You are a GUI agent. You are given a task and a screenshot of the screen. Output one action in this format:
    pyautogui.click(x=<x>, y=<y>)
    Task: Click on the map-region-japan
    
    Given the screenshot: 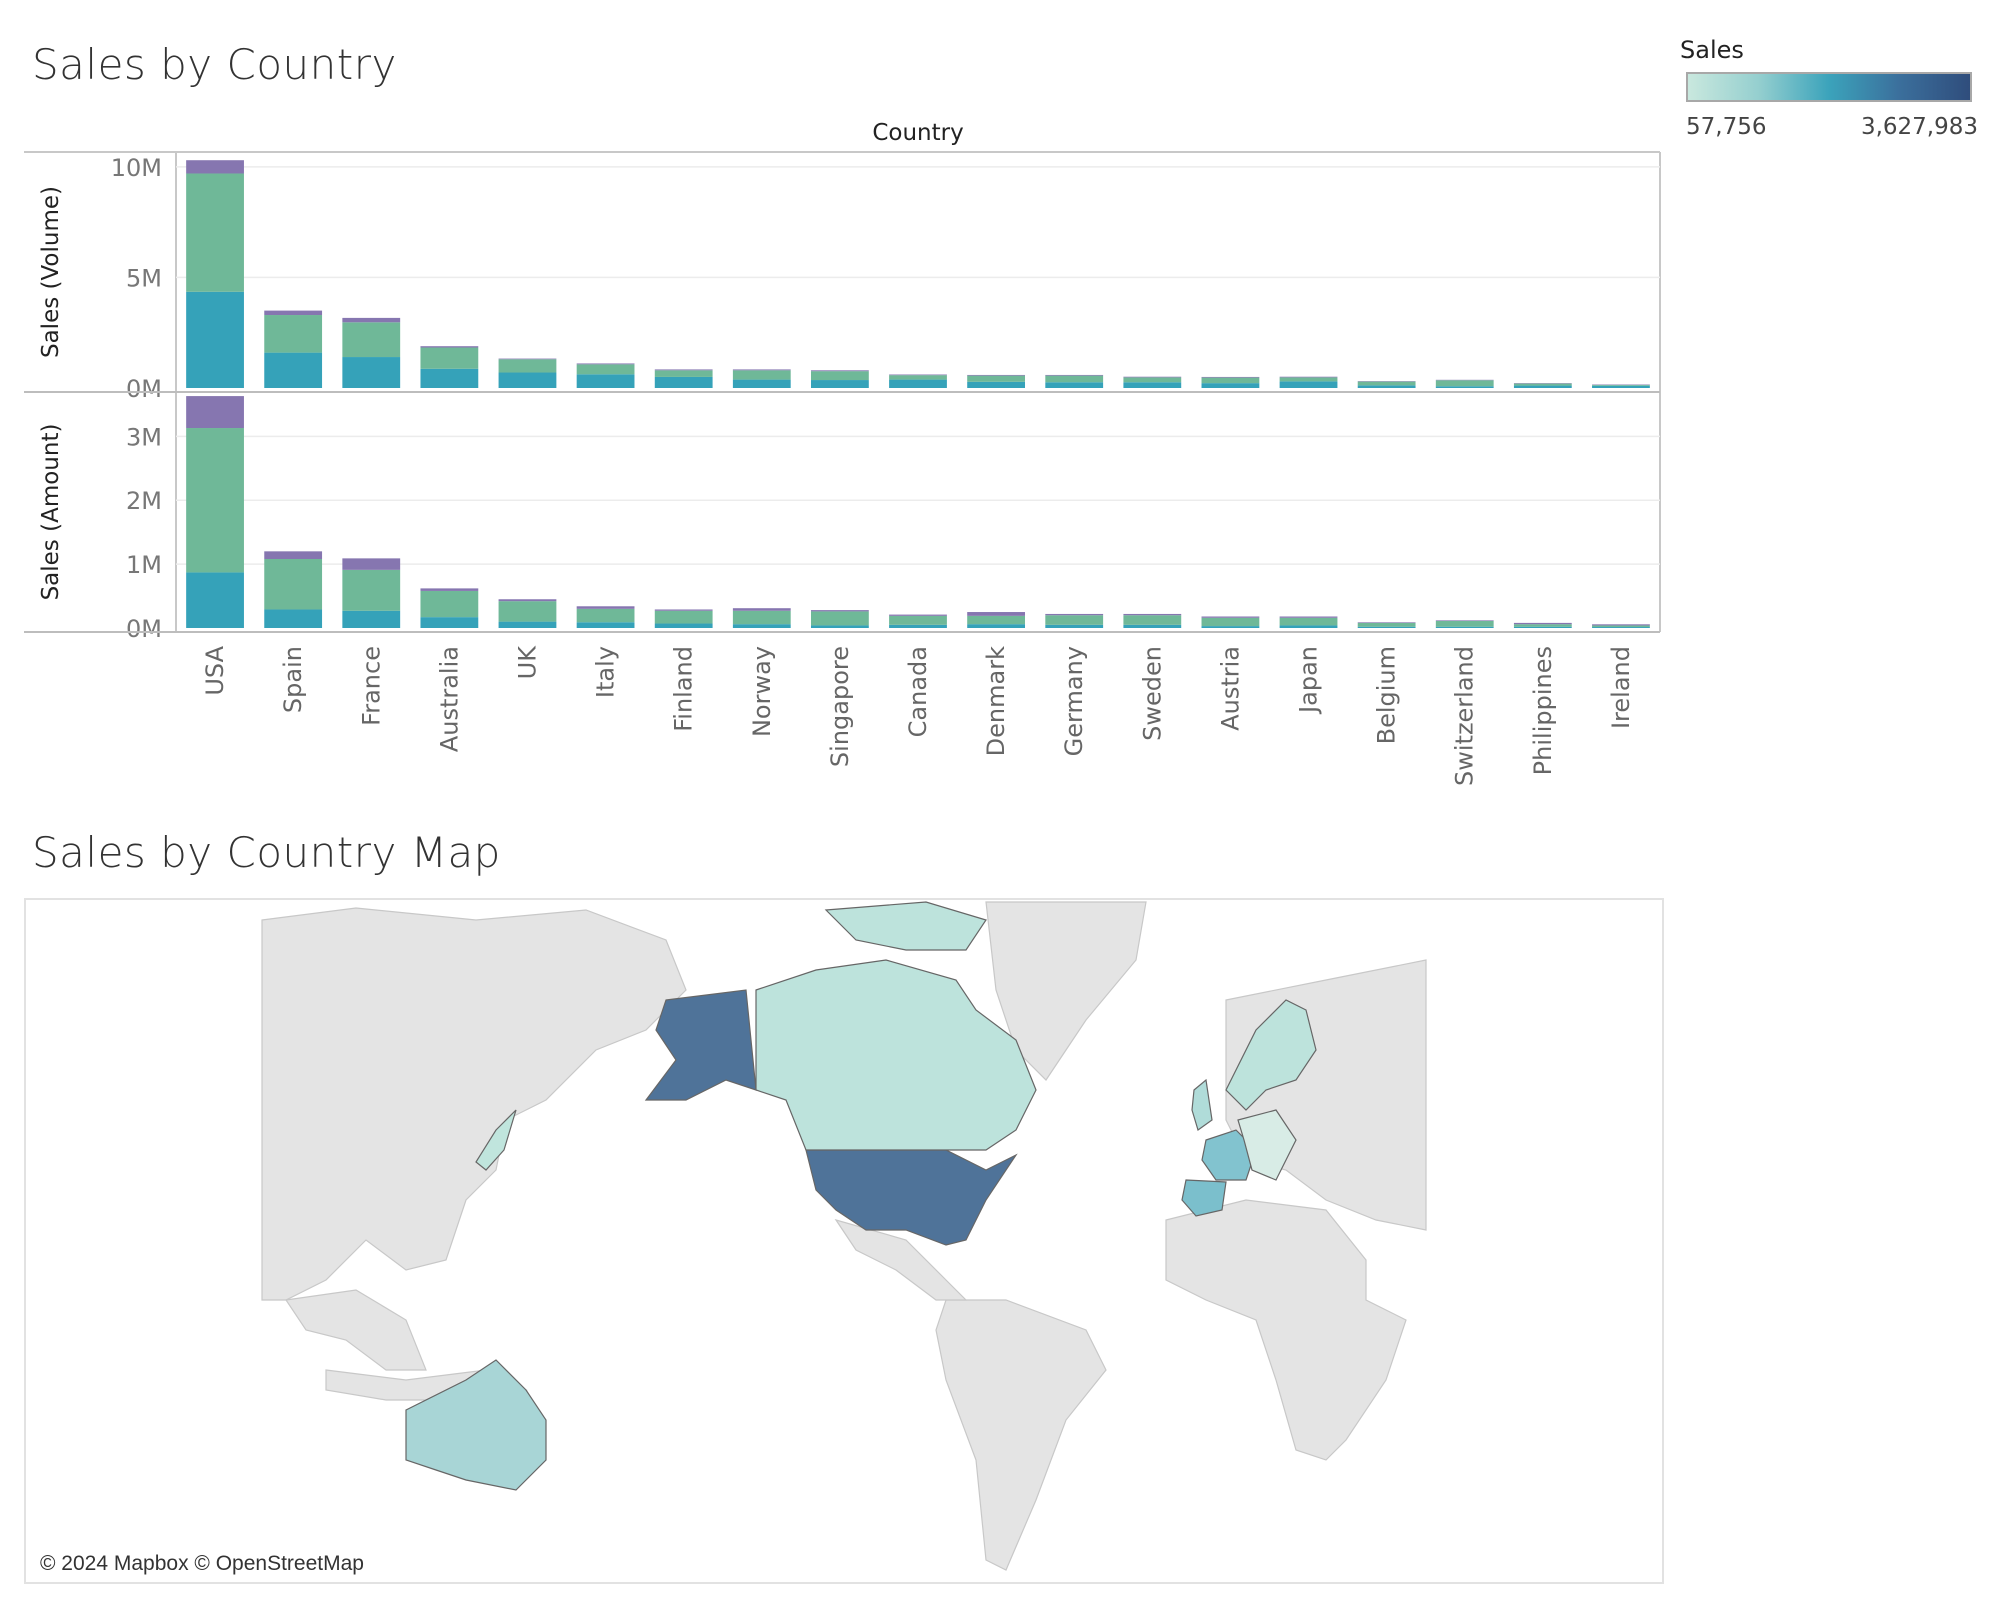 What is the action you would take?
    pyautogui.click(x=496, y=1140)
    